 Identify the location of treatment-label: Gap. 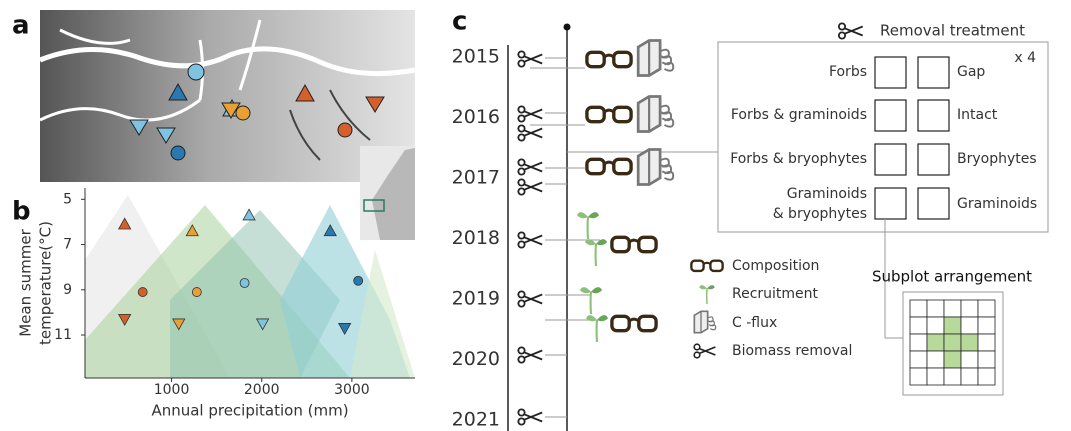
(971, 72).